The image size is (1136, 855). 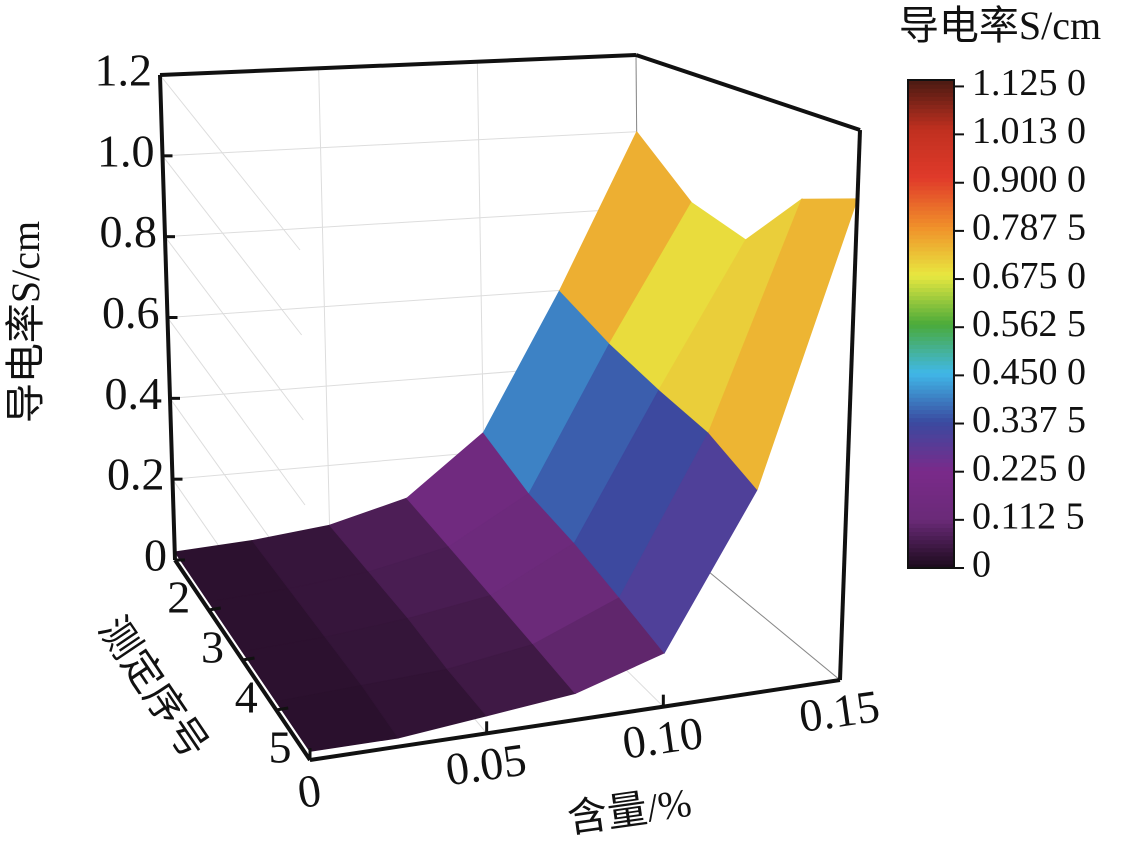 I want to click on y-tick-label: 3, so click(x=212, y=647).